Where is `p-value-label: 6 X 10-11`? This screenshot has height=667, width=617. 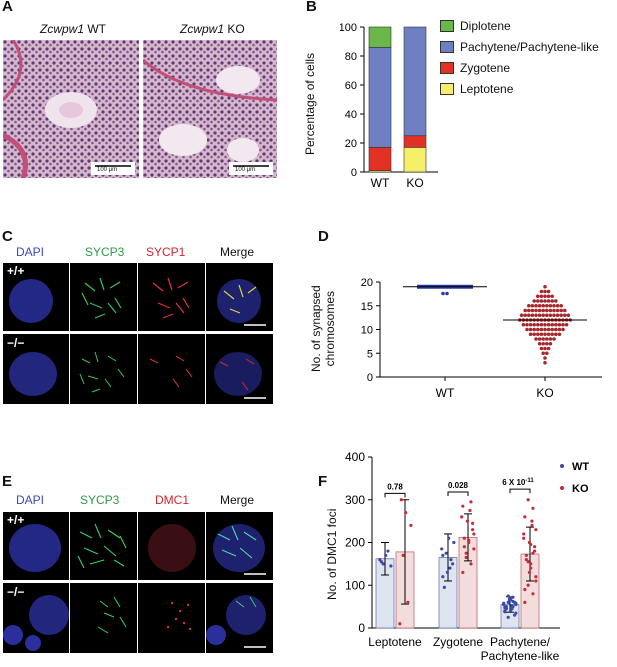 p-value-label: 6 X 10-11 is located at coordinates (518, 482).